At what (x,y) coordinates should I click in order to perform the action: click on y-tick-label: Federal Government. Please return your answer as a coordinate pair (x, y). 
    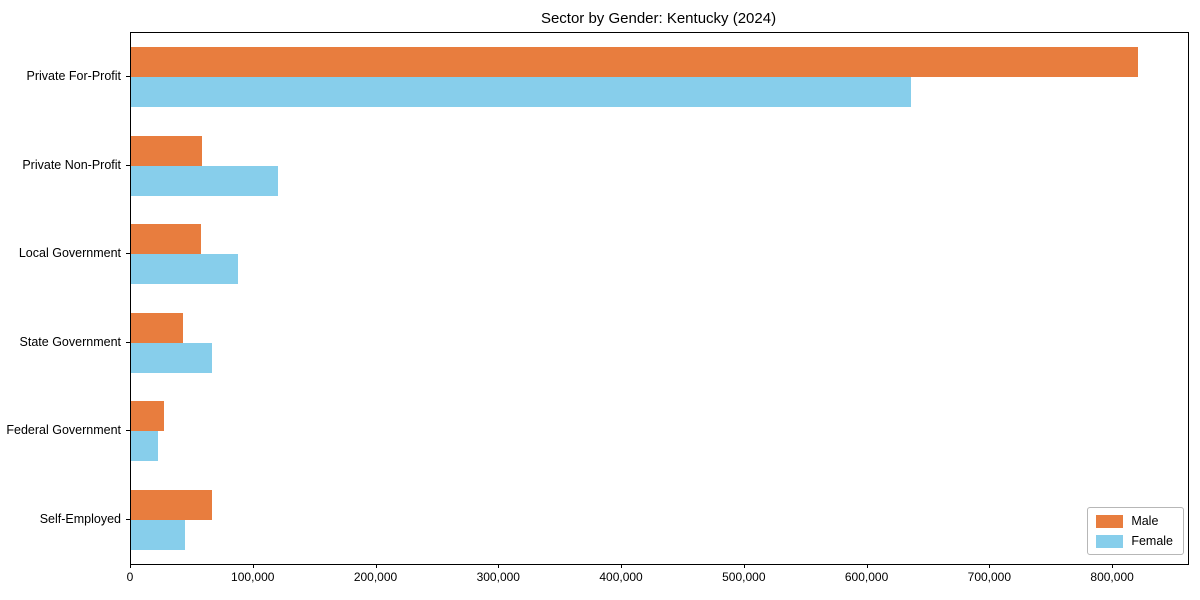
    Looking at the image, I should click on (63, 430).